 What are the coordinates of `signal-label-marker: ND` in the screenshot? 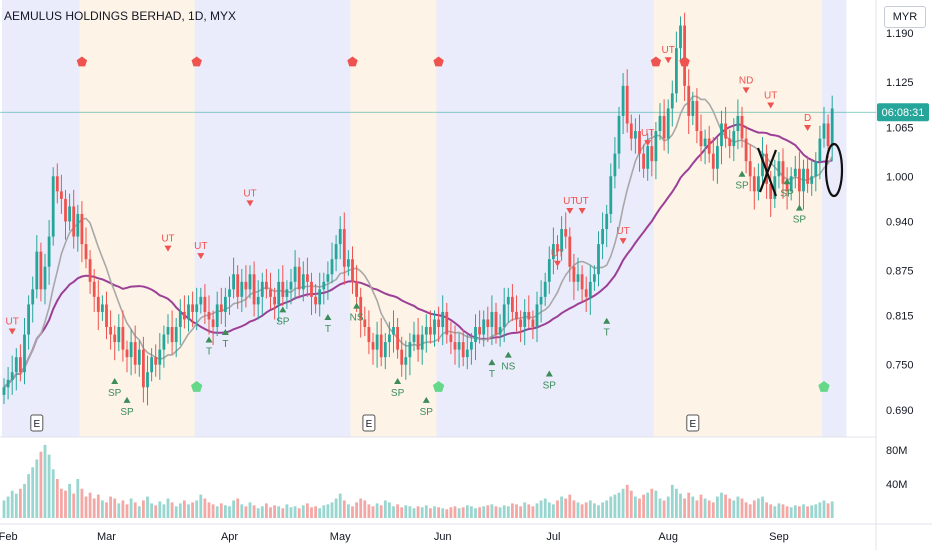 It's located at (746, 84).